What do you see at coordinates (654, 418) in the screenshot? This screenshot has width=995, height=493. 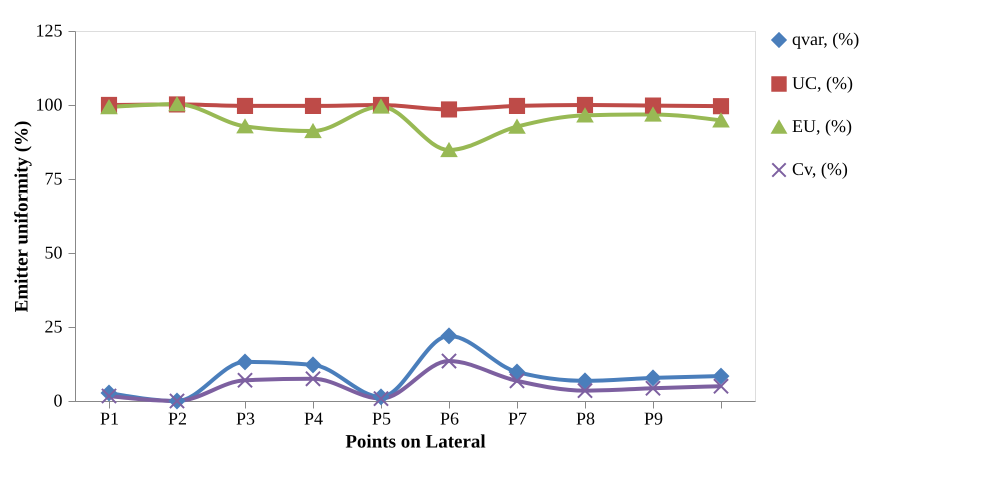 I see `x-tick-label: P9` at bounding box center [654, 418].